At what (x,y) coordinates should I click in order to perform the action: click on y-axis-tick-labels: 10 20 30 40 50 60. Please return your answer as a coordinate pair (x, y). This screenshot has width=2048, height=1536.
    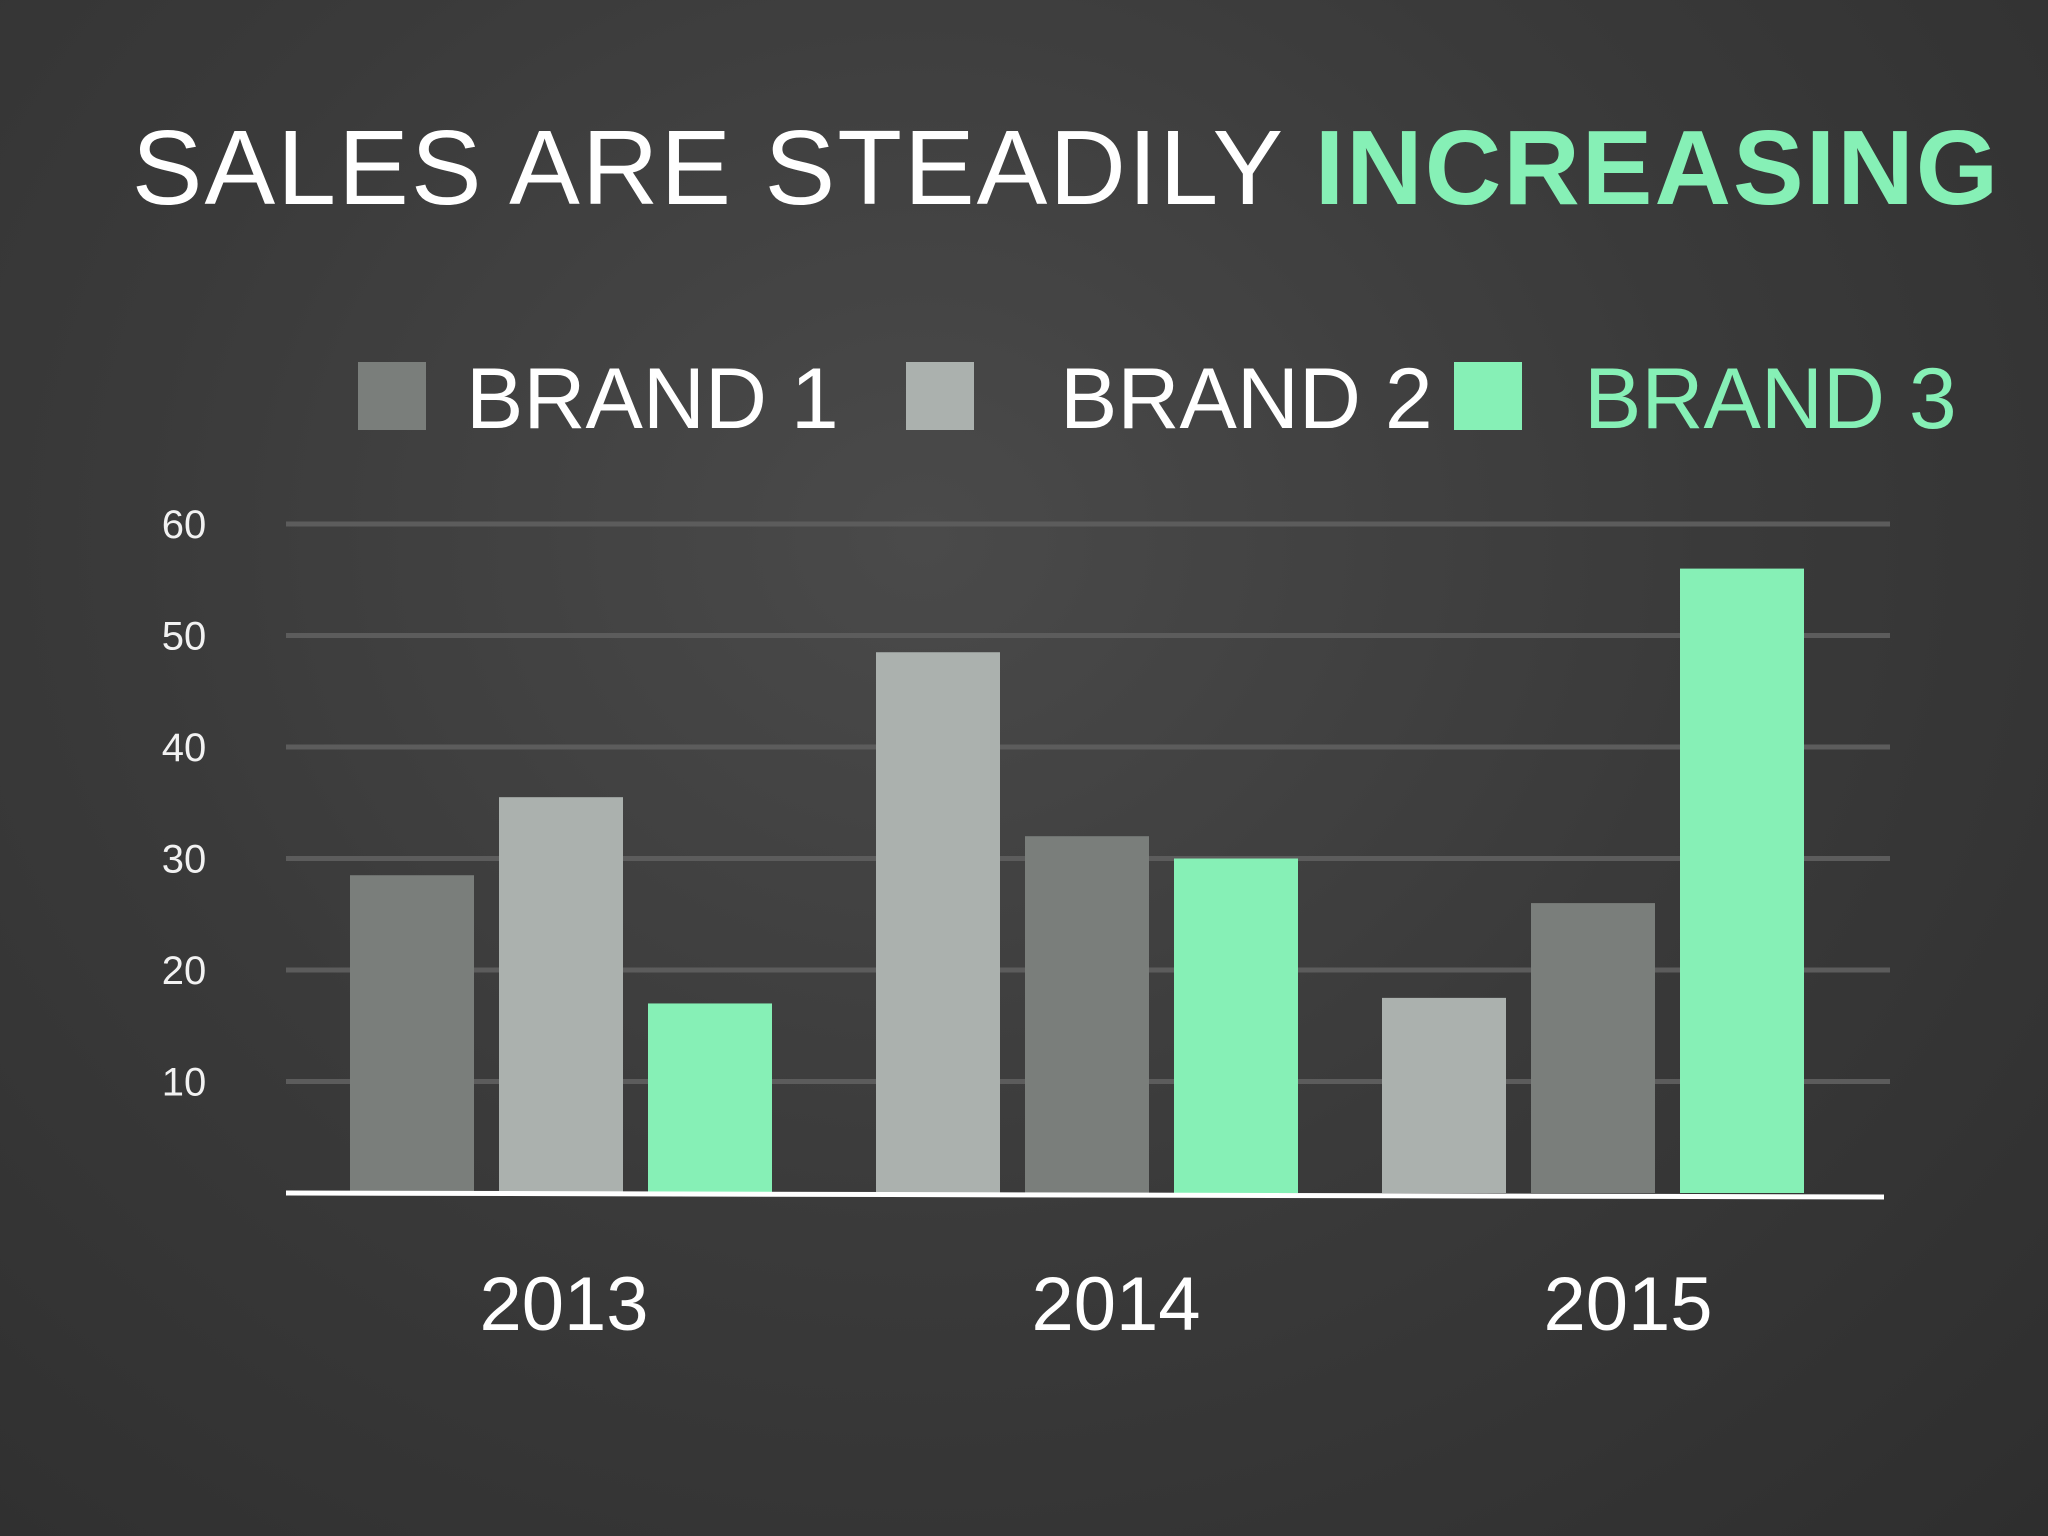
    Looking at the image, I should click on (184, 804).